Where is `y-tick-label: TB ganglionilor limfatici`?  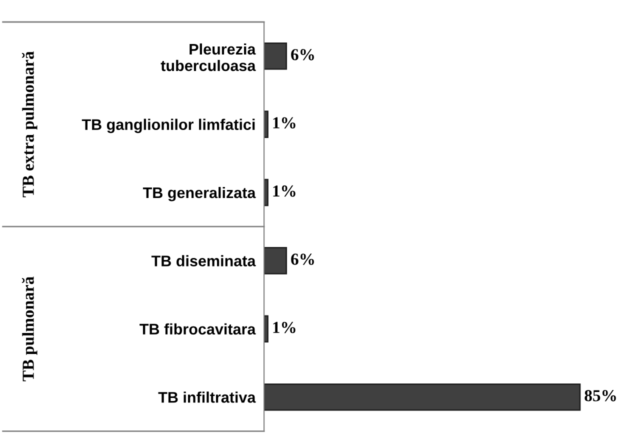
y-tick-label: TB ganglionilor limfatici is located at coordinates (168, 126).